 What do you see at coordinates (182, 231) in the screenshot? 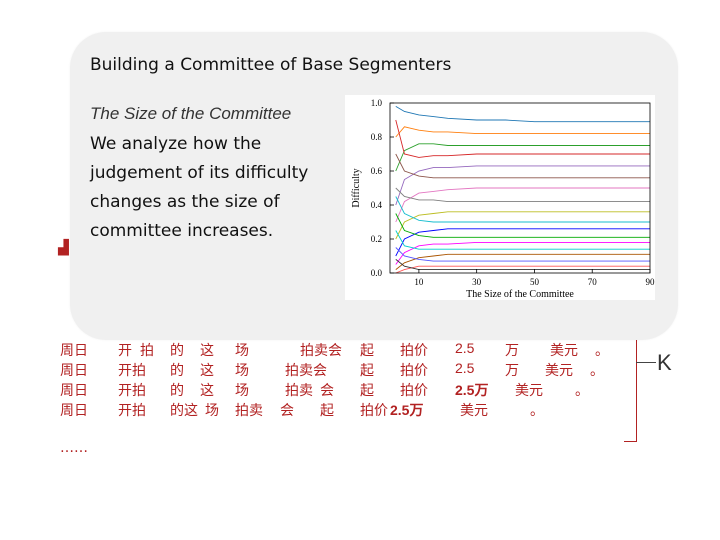
I see `popup-body-line: committee increases.` at bounding box center [182, 231].